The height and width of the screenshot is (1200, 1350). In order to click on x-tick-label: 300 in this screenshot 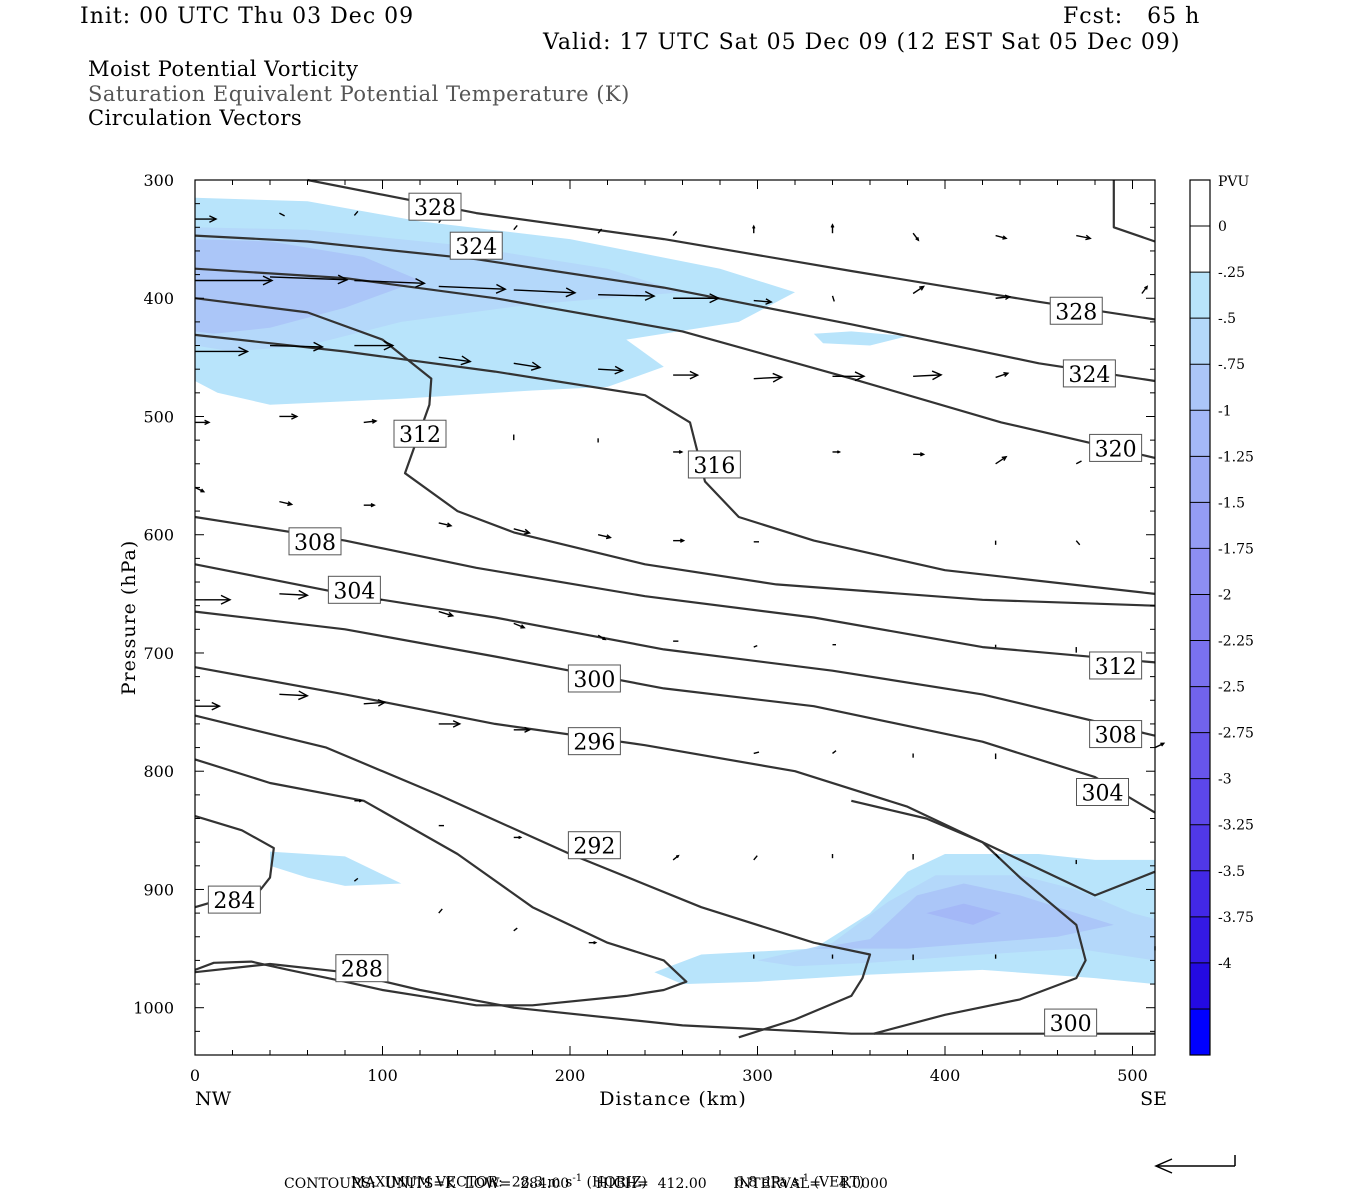, I will do `click(757, 1075)`.